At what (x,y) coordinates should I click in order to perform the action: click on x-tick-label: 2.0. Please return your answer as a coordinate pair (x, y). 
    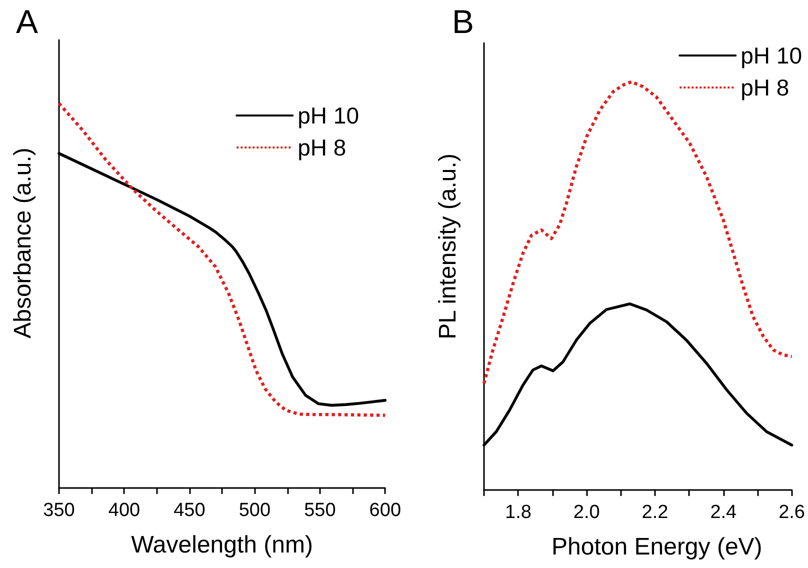
    Looking at the image, I should click on (586, 512).